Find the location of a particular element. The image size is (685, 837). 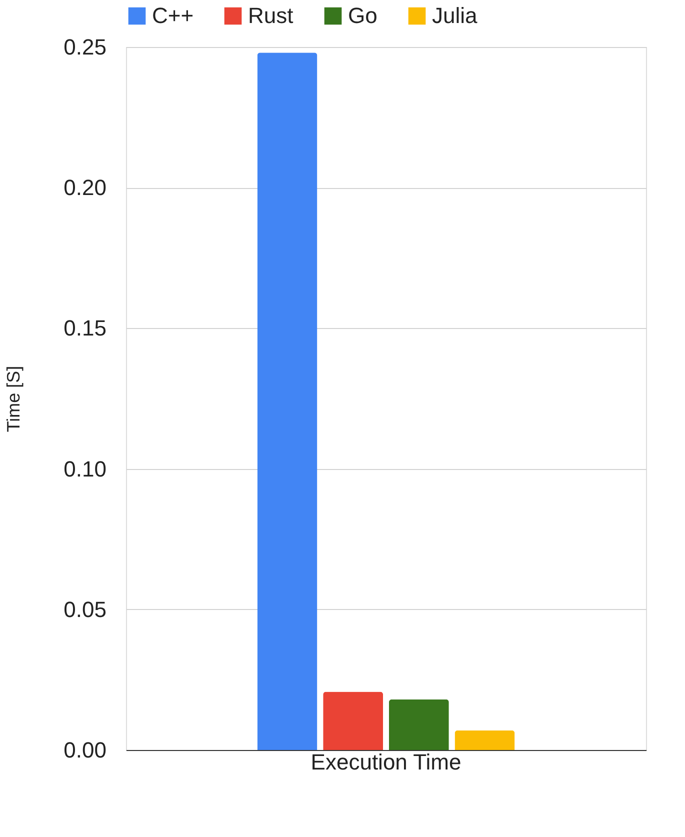

legend-label: Julia is located at coordinates (455, 15).